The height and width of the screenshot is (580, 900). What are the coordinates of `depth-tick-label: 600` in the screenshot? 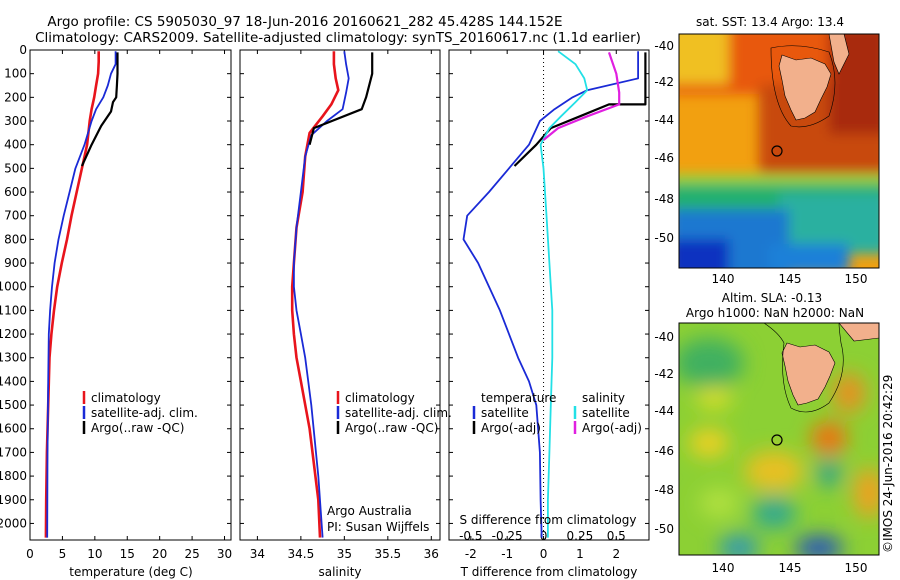 It's located at (15, 192).